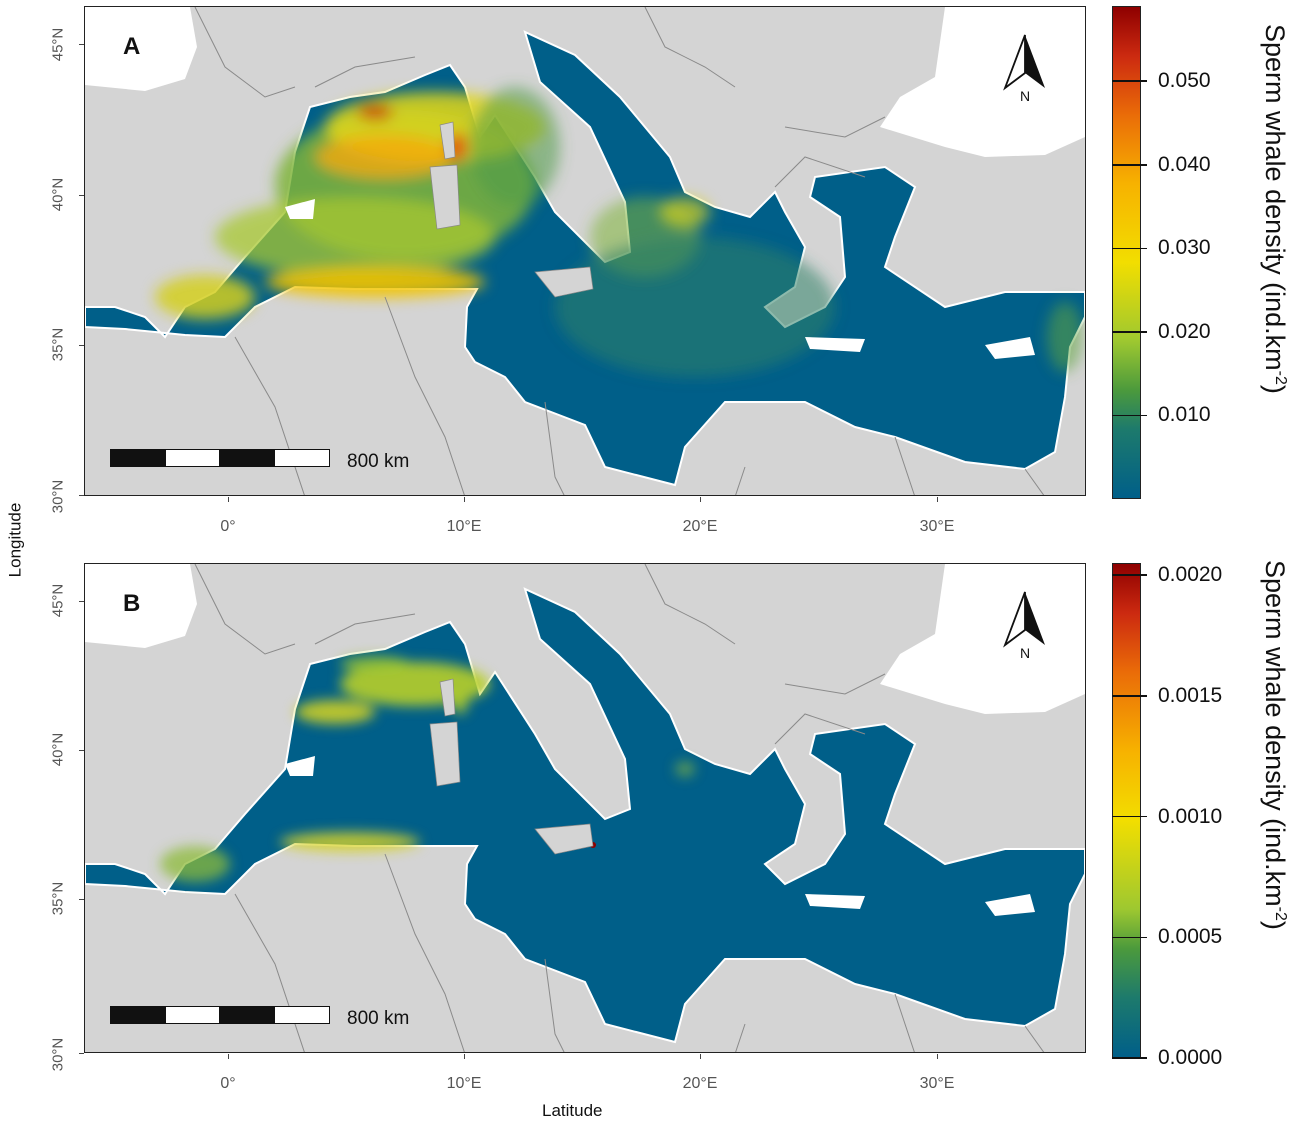 The width and height of the screenshot is (1299, 1127). Describe the element at coordinates (1190, 937) in the screenshot. I see `colorbar-tick-label: 0.0005` at that location.